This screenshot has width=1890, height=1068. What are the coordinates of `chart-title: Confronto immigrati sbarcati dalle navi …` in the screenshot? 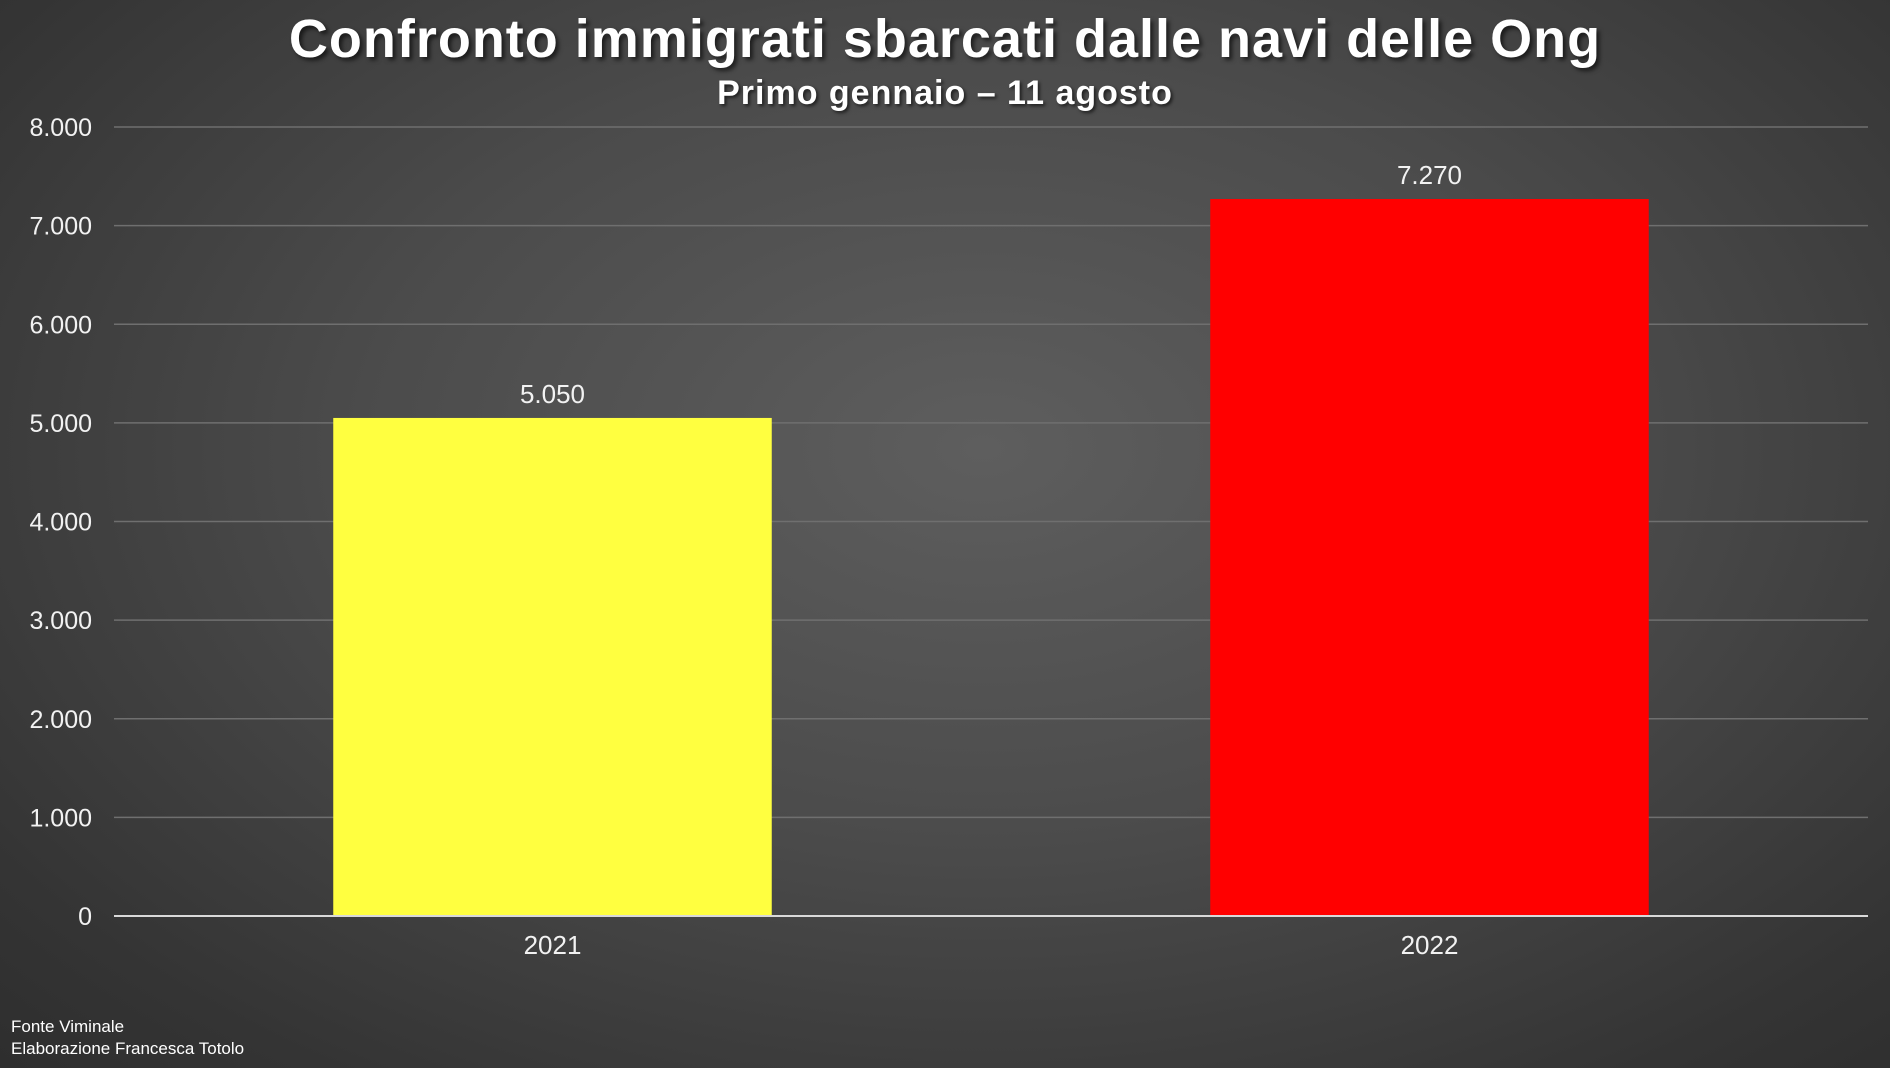 It's located at (945, 39).